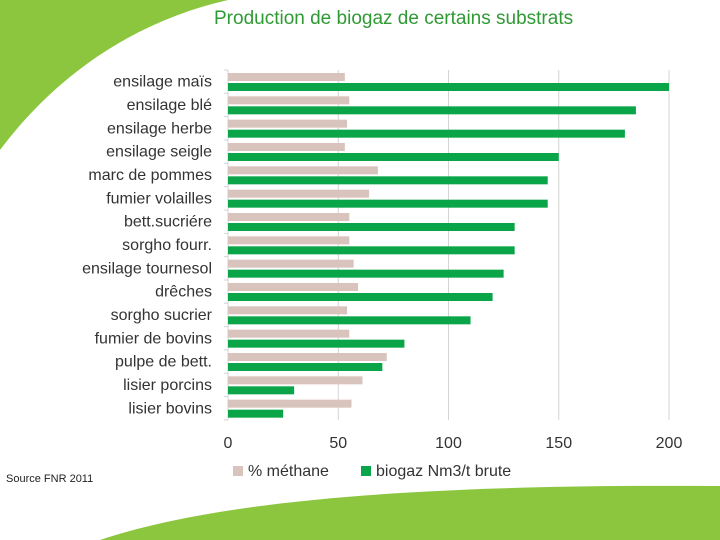 This screenshot has width=720, height=540. What do you see at coordinates (159, 152) in the screenshot?
I see `category-label: ensilage seigle` at bounding box center [159, 152].